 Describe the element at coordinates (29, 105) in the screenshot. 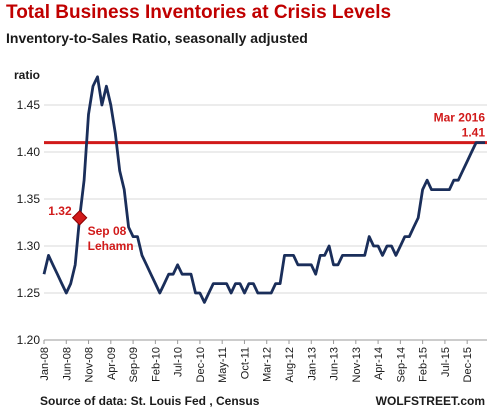

I see `y-tick-label: 1.45` at that location.